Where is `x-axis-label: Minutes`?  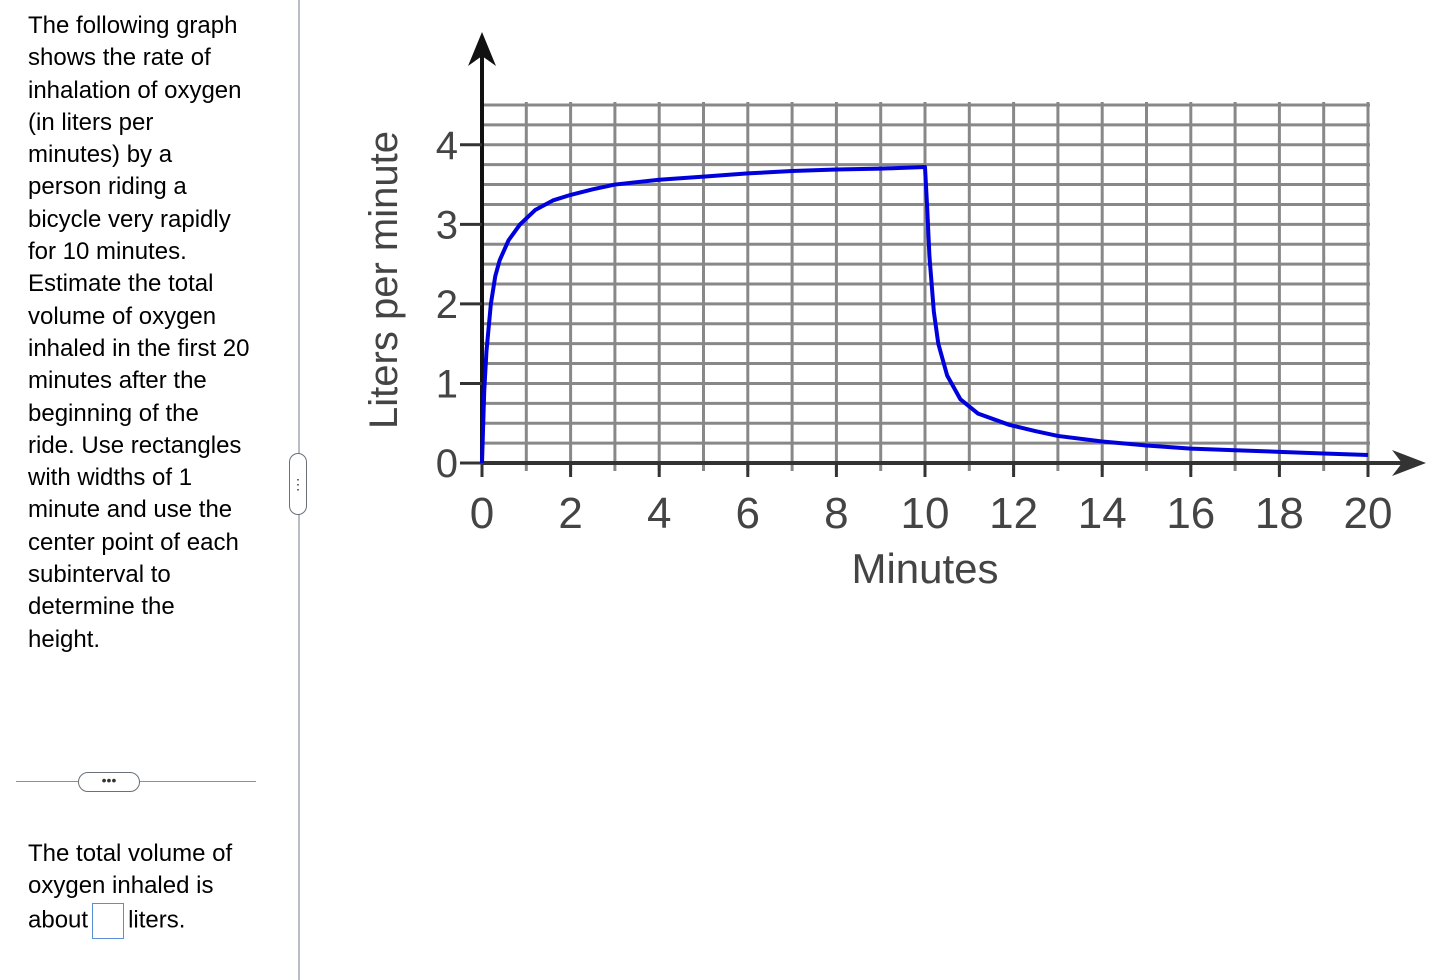
x-axis-label: Minutes is located at coordinates (924, 568).